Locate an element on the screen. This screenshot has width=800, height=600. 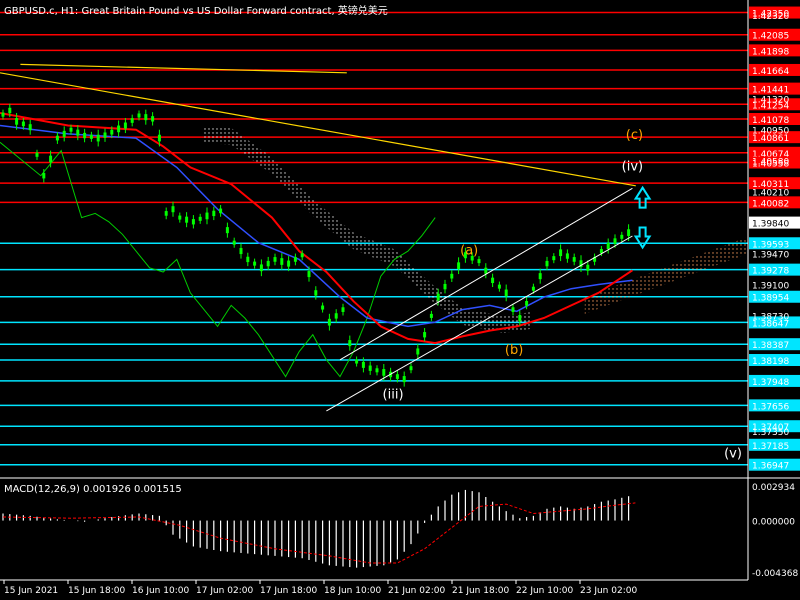
channel-upper is located at coordinates (486, 274).